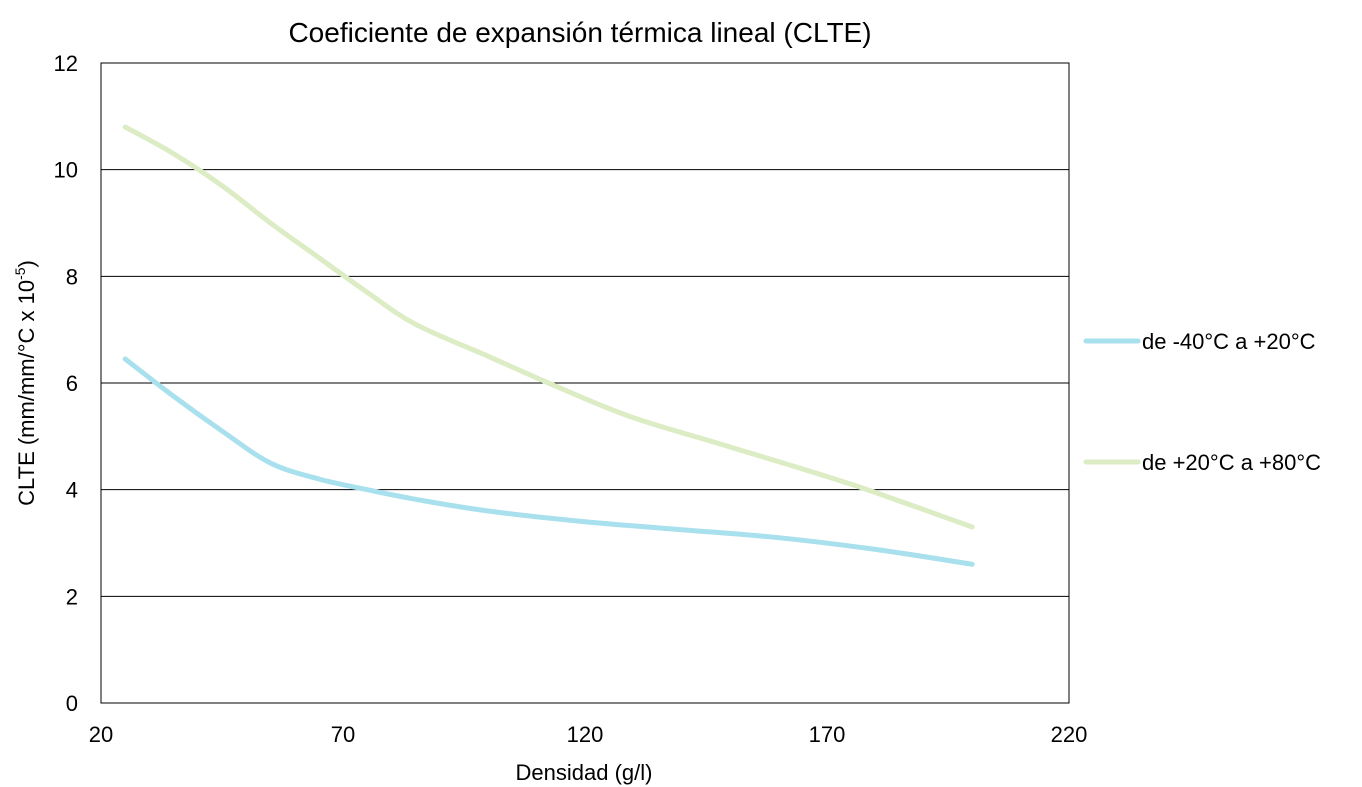 The width and height of the screenshot is (1362, 787). I want to click on x-tick-label: 20, so click(101, 734).